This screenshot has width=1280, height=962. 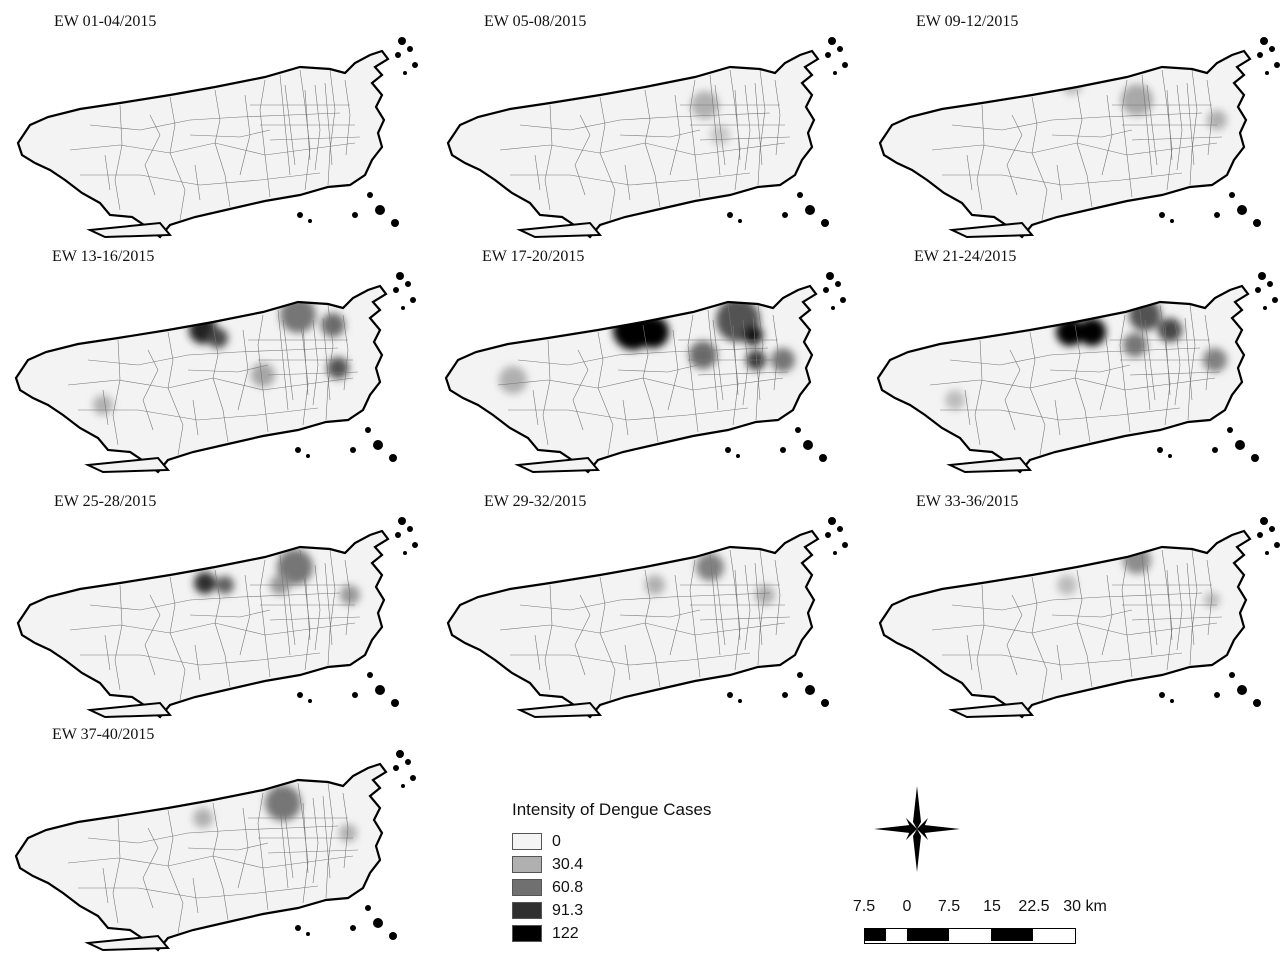 I want to click on legend-label: 60.8, so click(x=568, y=887).